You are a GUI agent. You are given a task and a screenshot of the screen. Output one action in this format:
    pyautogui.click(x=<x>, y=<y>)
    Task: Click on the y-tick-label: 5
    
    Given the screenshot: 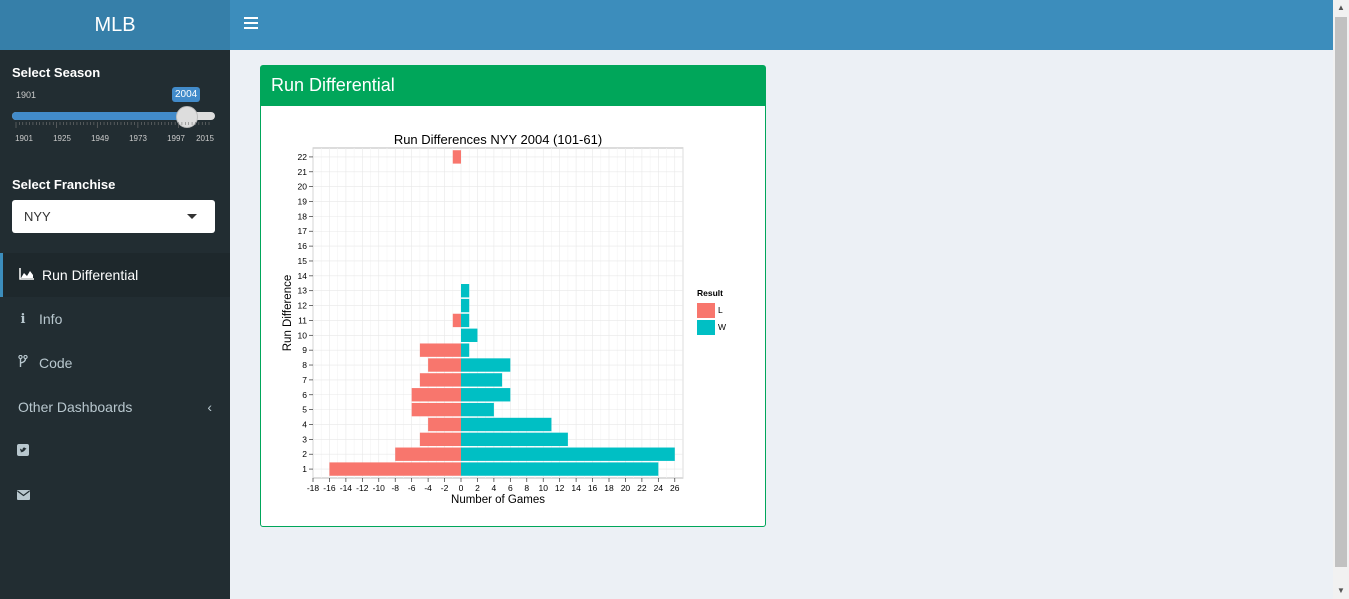 What is the action you would take?
    pyautogui.click(x=304, y=410)
    